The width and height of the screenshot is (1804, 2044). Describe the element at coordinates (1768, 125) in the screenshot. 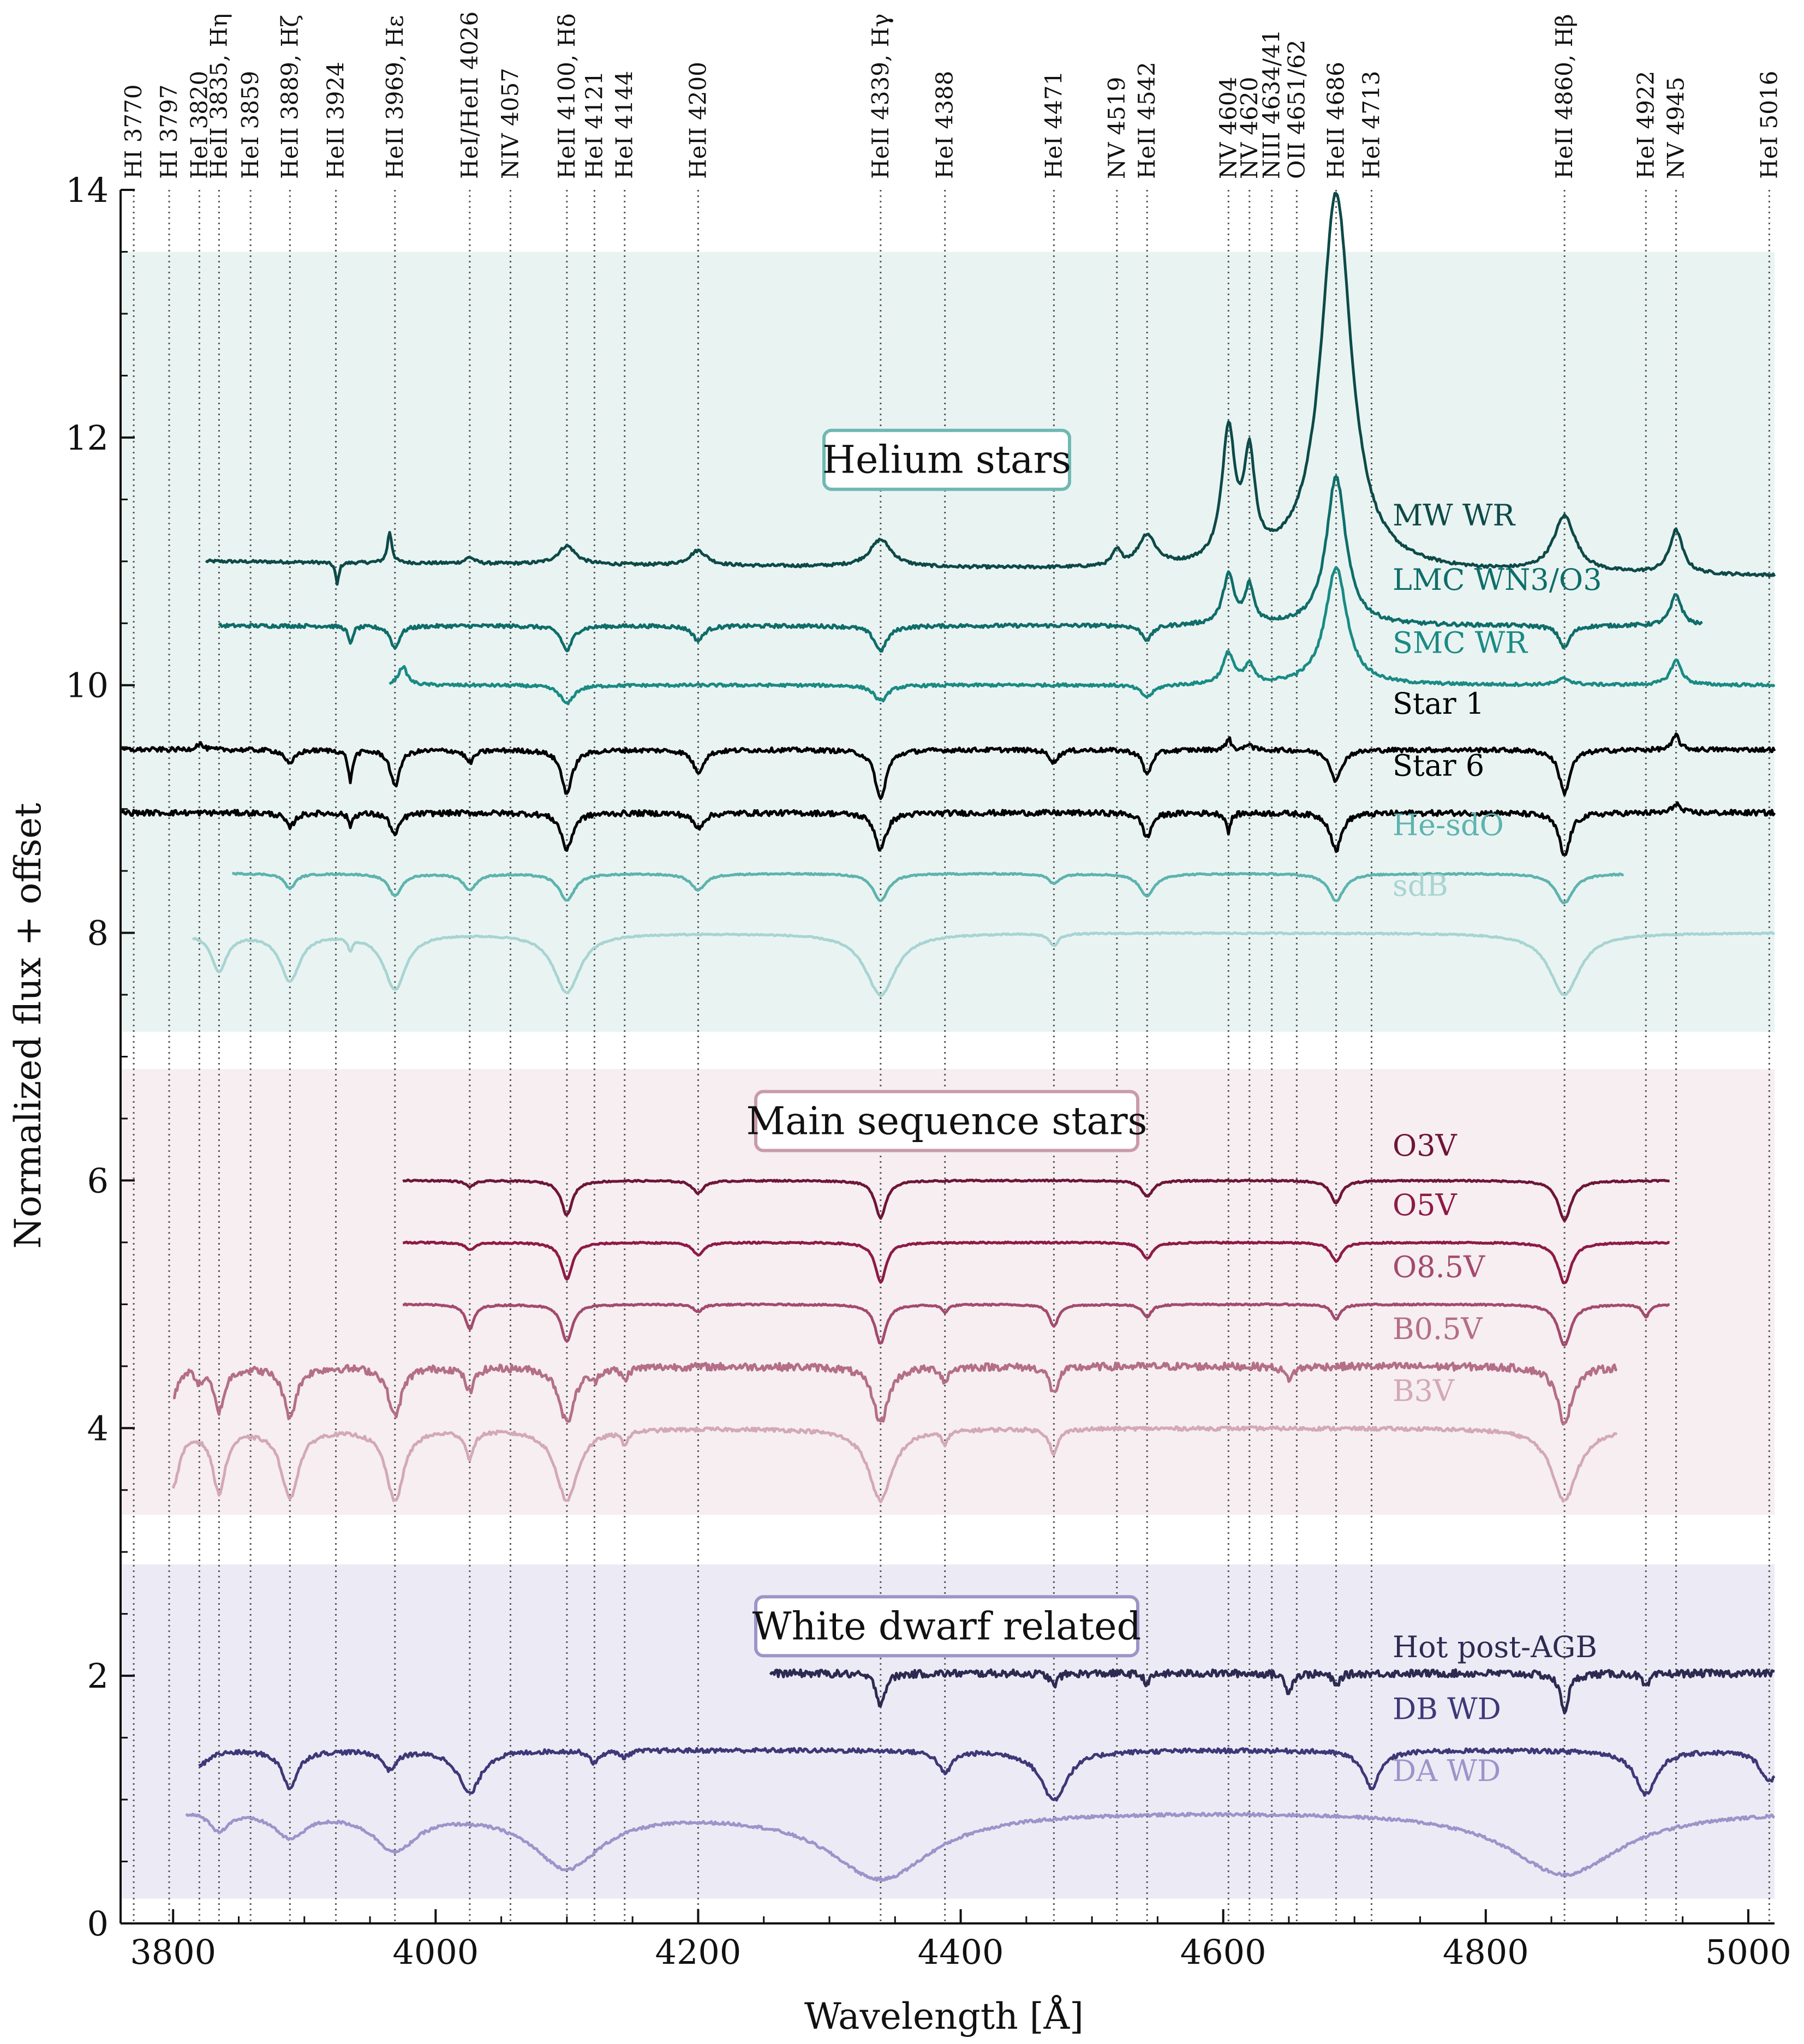

I see `line-marker-label: HeI 5016` at that location.